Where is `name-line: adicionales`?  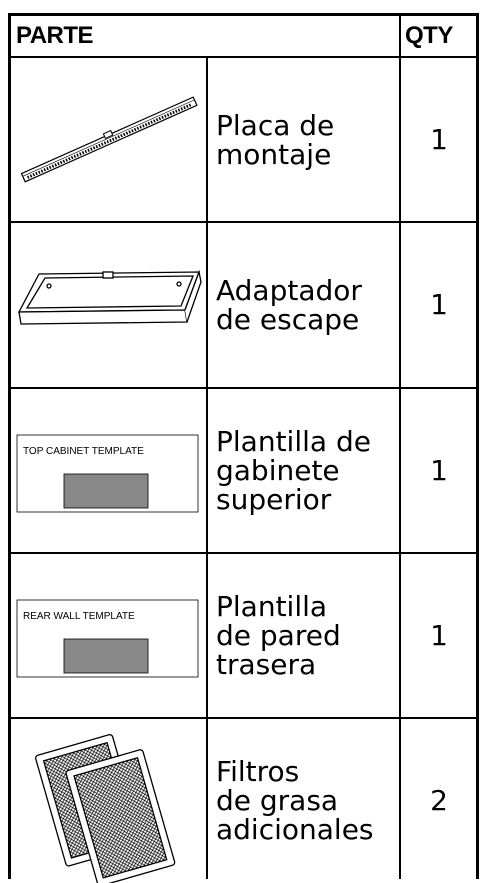
name-line: adicionales is located at coordinates (295, 829).